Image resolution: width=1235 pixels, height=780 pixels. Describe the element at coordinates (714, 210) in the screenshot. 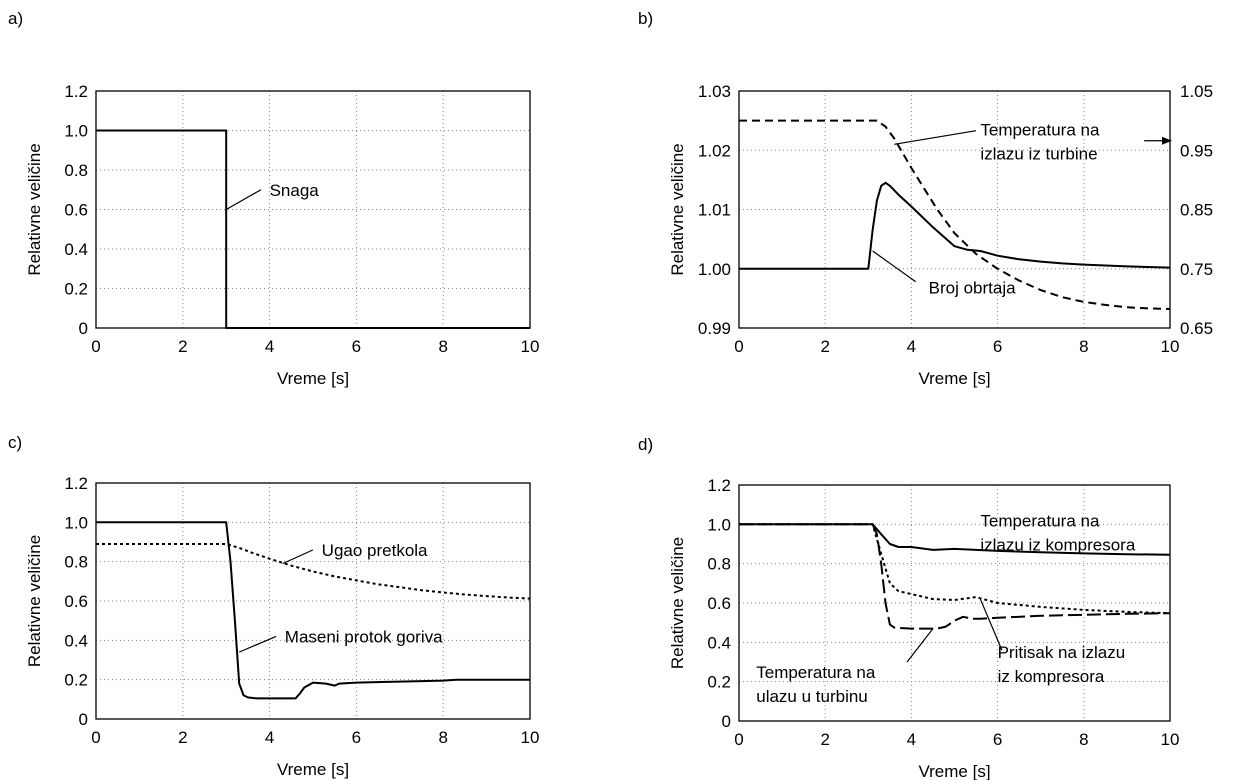

I see `y-tick-label: 1.01` at that location.